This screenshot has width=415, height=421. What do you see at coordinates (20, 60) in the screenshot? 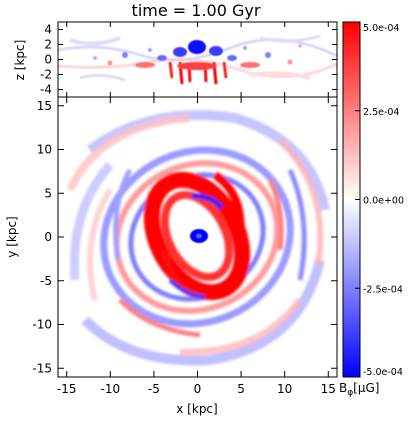
I see `edge-on-y-axis-label: z [kpc]` at bounding box center [20, 60].